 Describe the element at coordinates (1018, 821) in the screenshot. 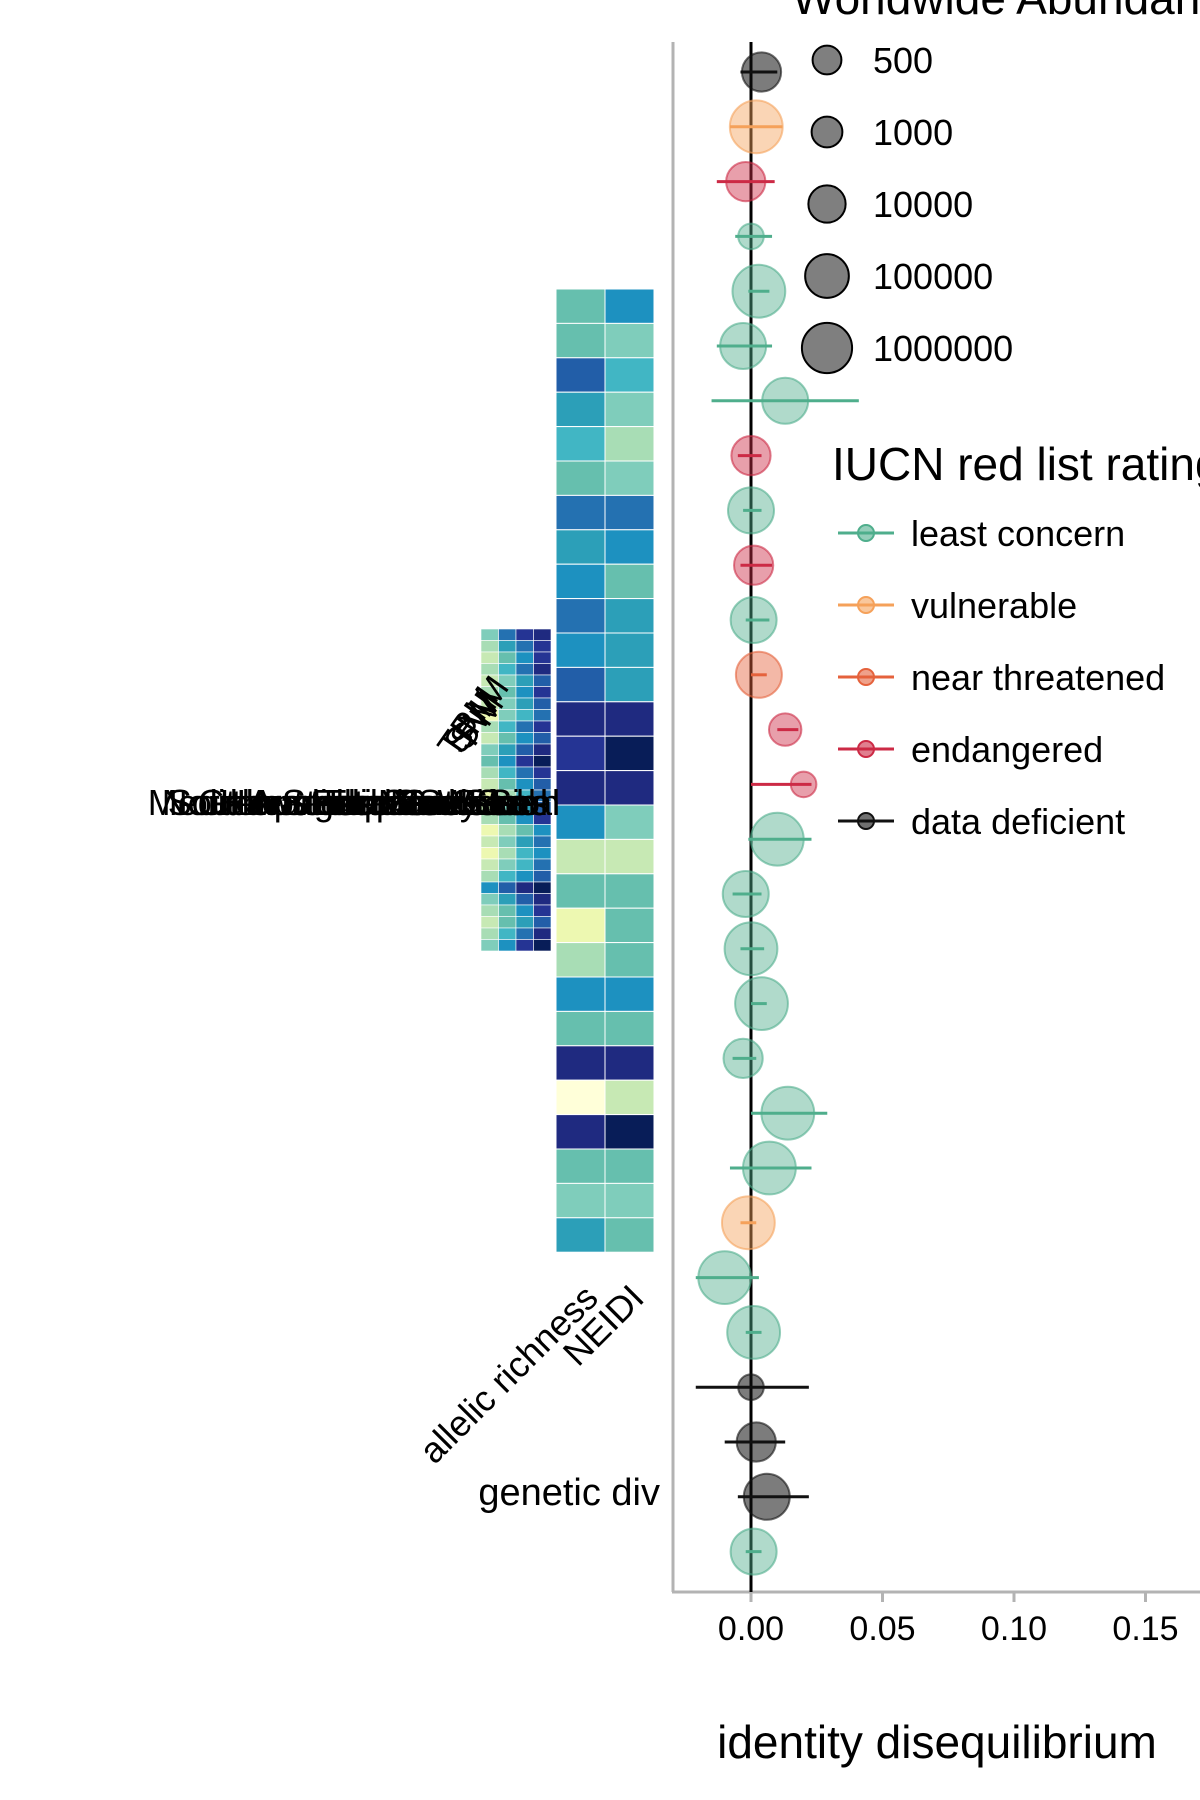

I see `color-legend-label-4: data deficient` at that location.